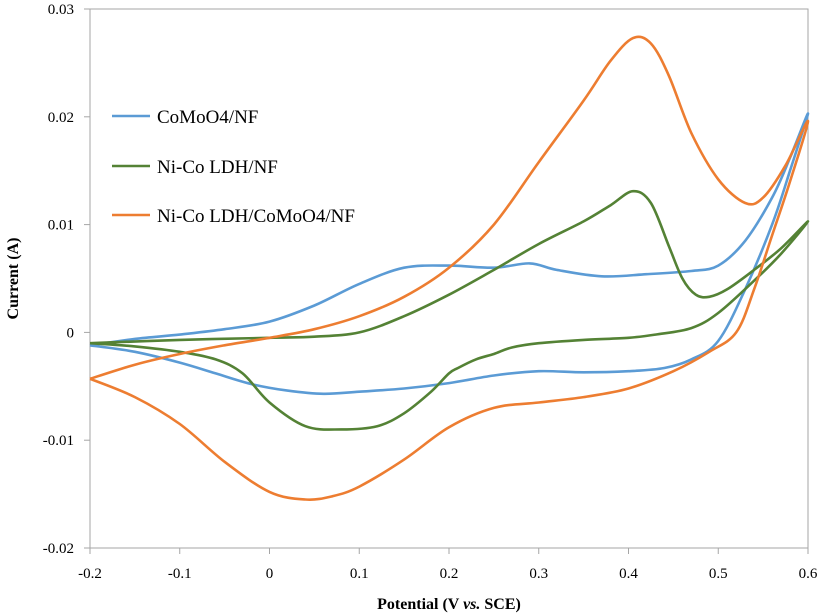 The image size is (825, 615). Describe the element at coordinates (418, 604) in the screenshot. I see `x-axis-title-part1: Potential (V` at that location.